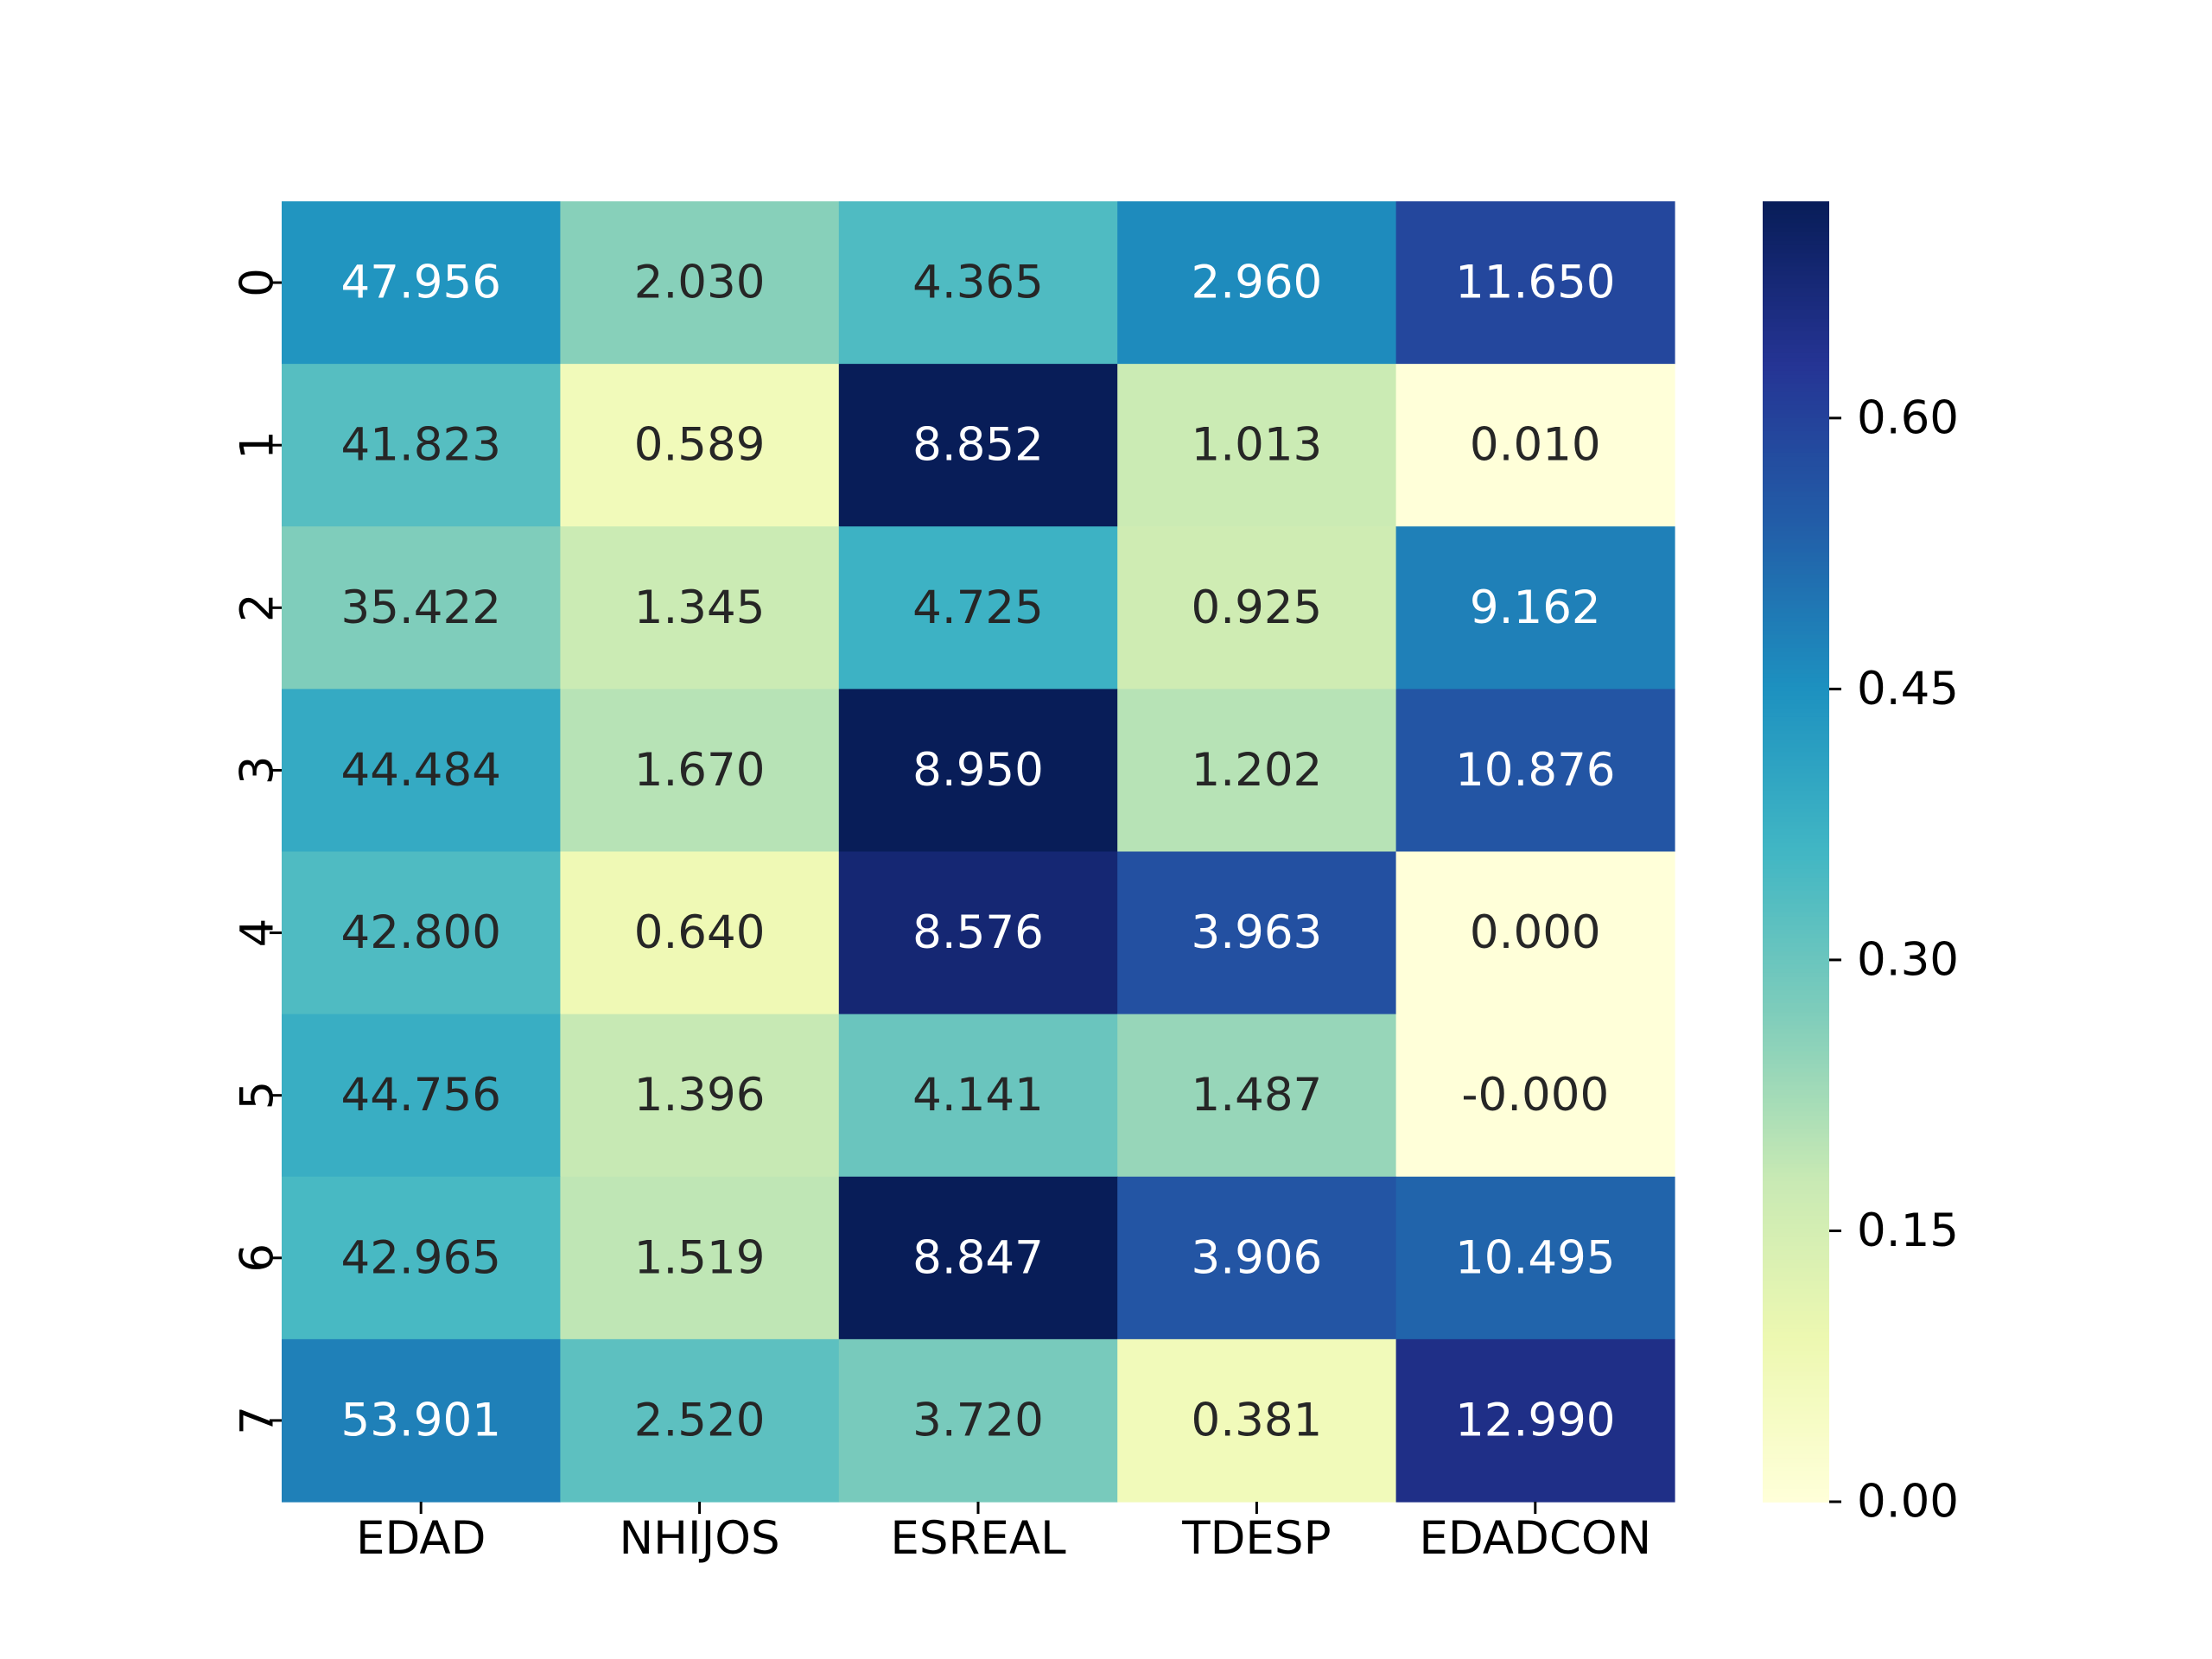  What do you see at coordinates (420, 932) in the screenshot?
I see `cell-annotation: 42.800` at bounding box center [420, 932].